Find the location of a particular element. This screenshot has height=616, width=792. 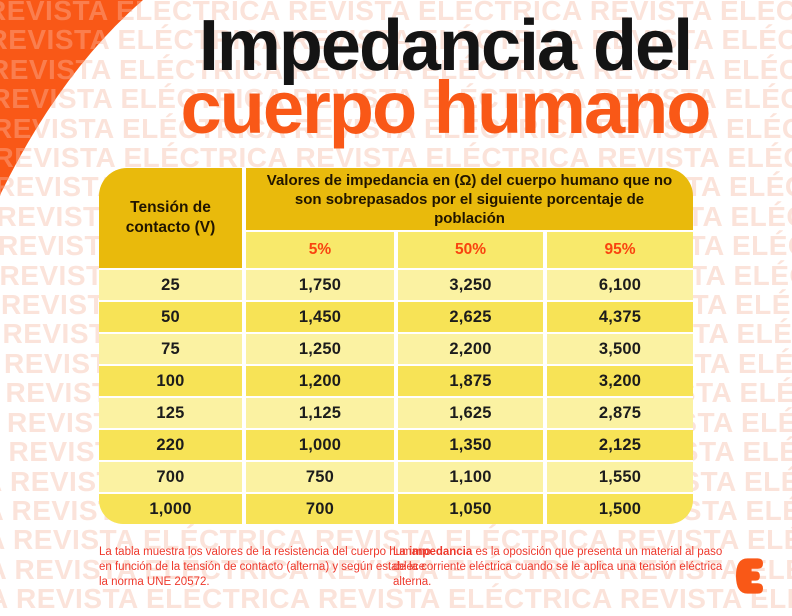

impedance-cell: 3,250 is located at coordinates (470, 285).